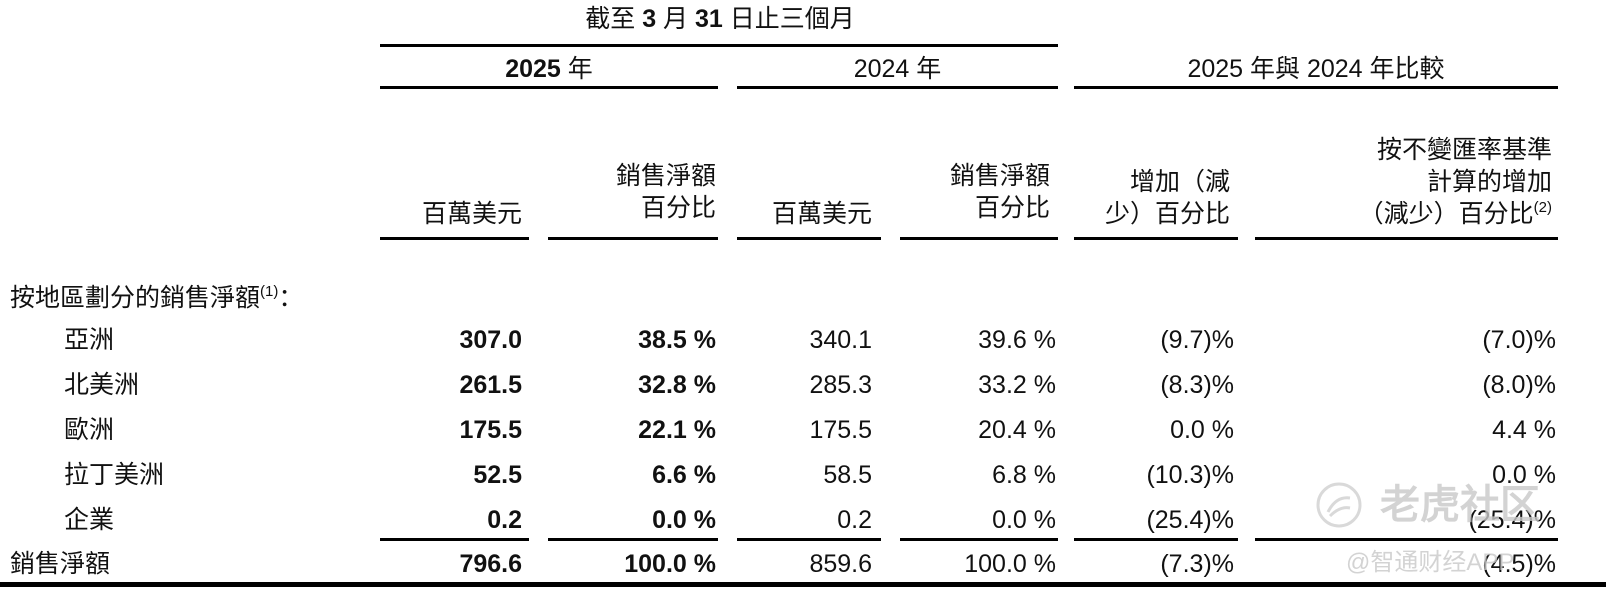 This screenshot has height=612, width=1606. I want to click on watermark-source: @智通财经APP, so click(1430, 562).